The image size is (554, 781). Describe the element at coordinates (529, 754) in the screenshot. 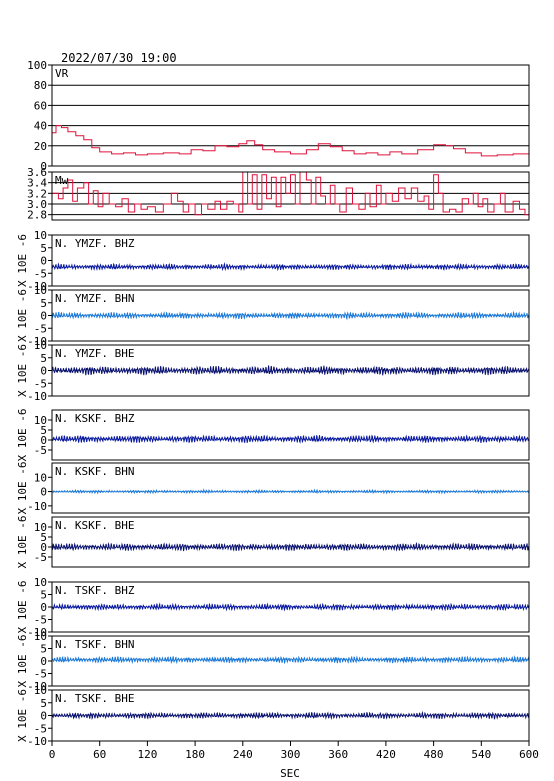

I see `xtick-label-10: 600` at that location.